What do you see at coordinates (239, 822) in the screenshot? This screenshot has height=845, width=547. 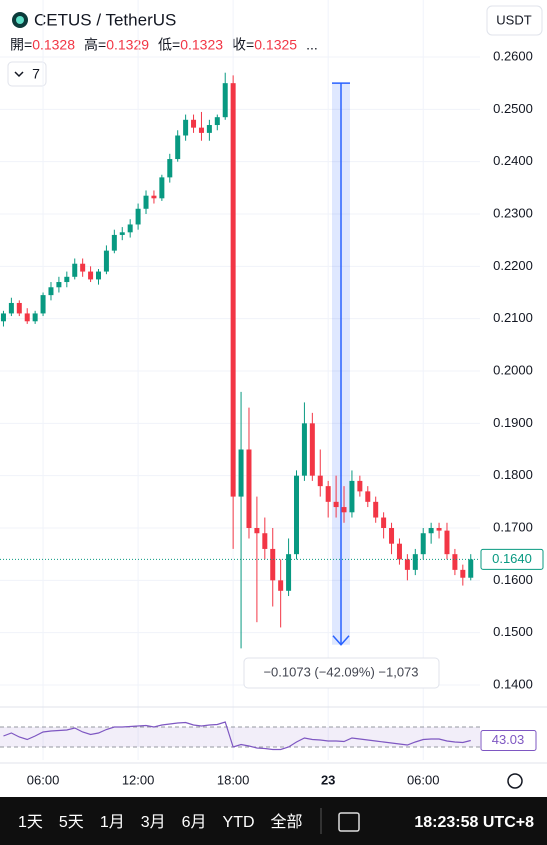 I see `range-button: YTD` at bounding box center [239, 822].